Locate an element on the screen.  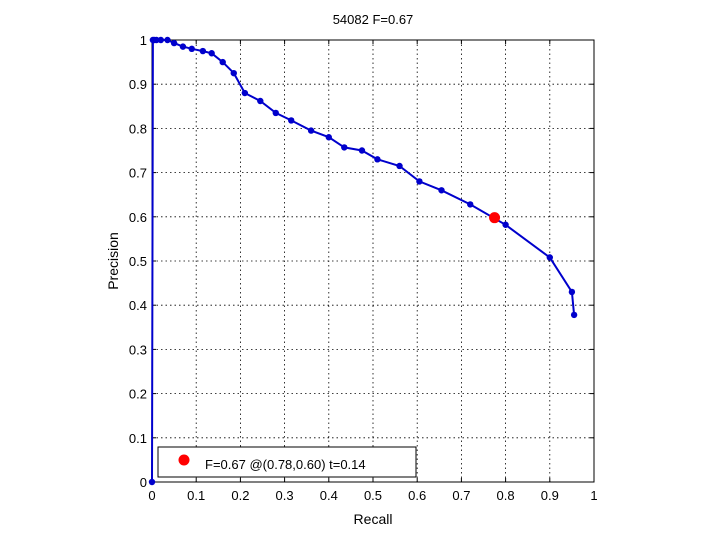
y-tick-label: 0.1 is located at coordinates (138, 438).